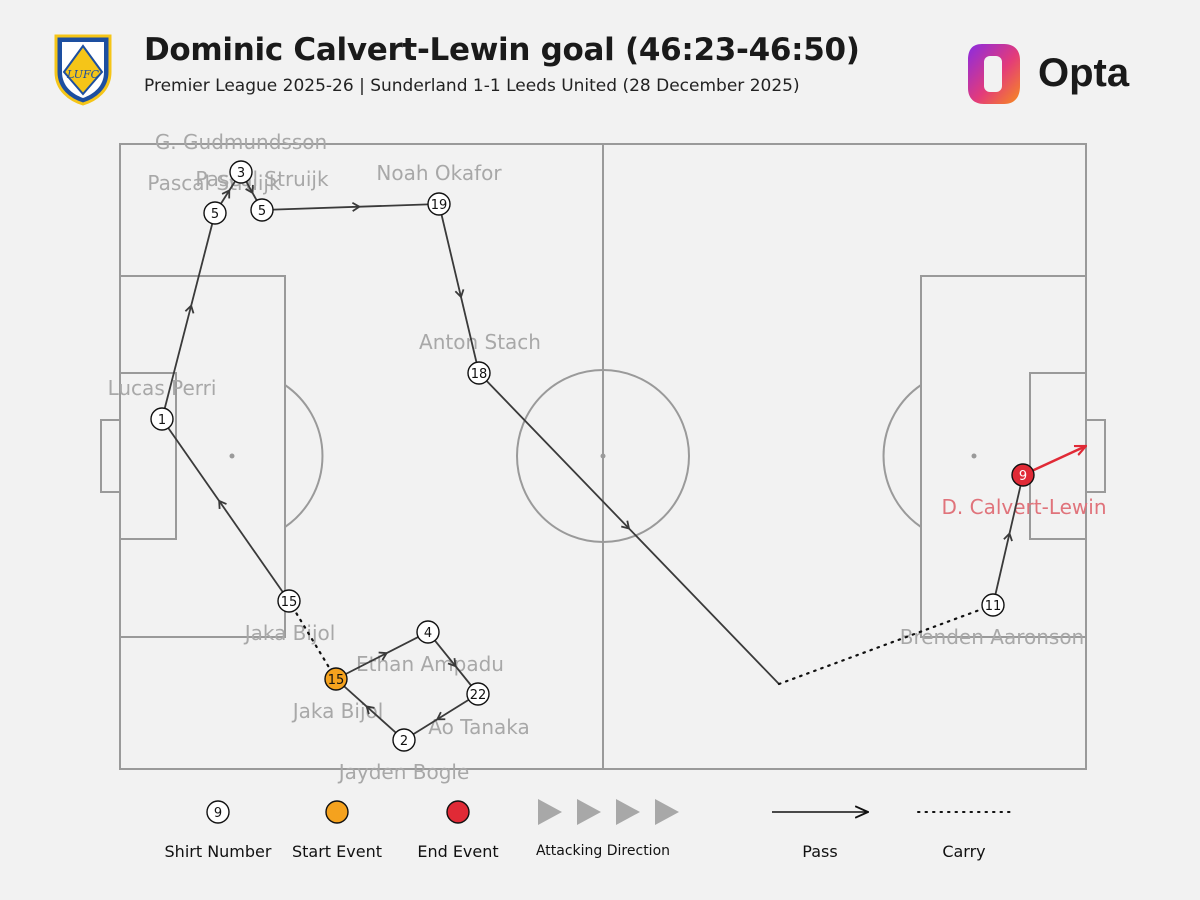  I want to click on opta-logo: Opta, so click(1049, 74).